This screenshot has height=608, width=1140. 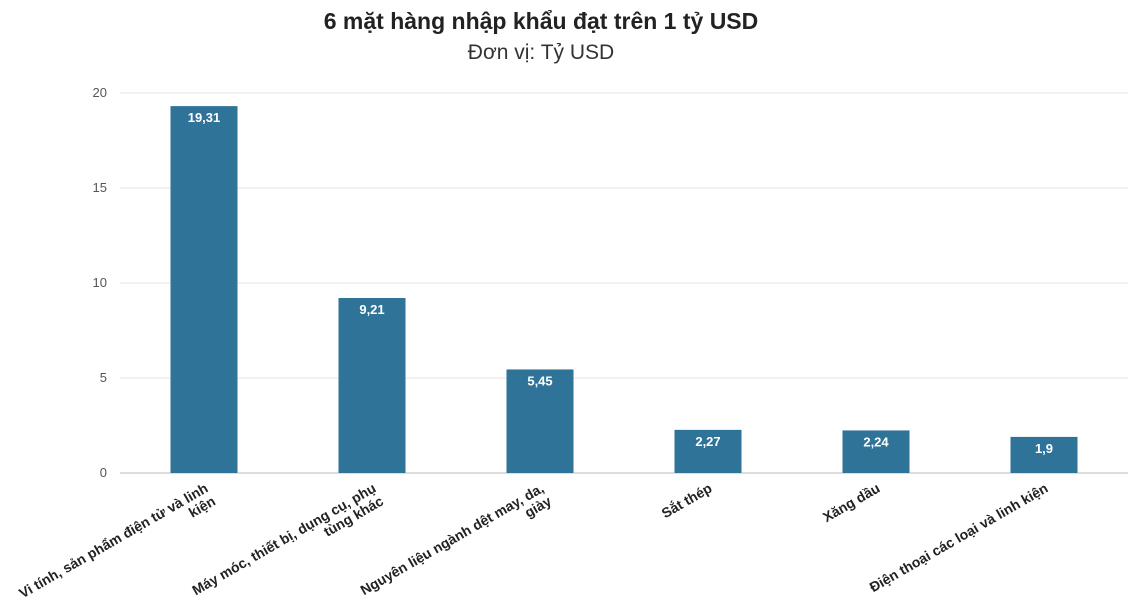 What do you see at coordinates (541, 21) in the screenshot?
I see `chart-title: 6 mặt hàng nhập khẩu đạt trên 1 tỷ USD` at bounding box center [541, 21].